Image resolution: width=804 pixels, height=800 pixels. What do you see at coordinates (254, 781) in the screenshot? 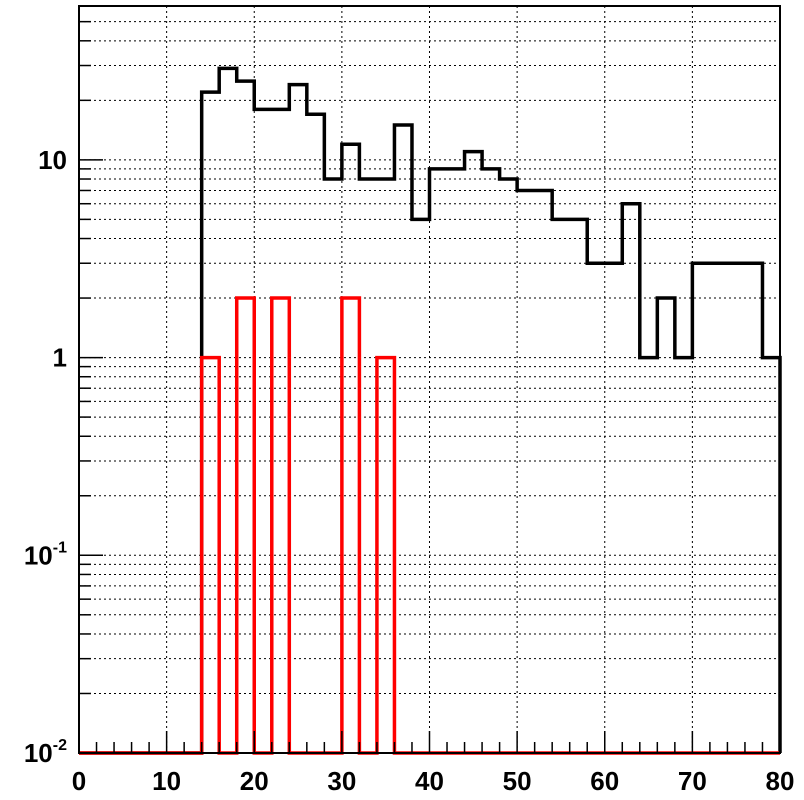
I see `x-tick-label: 20` at bounding box center [254, 781].